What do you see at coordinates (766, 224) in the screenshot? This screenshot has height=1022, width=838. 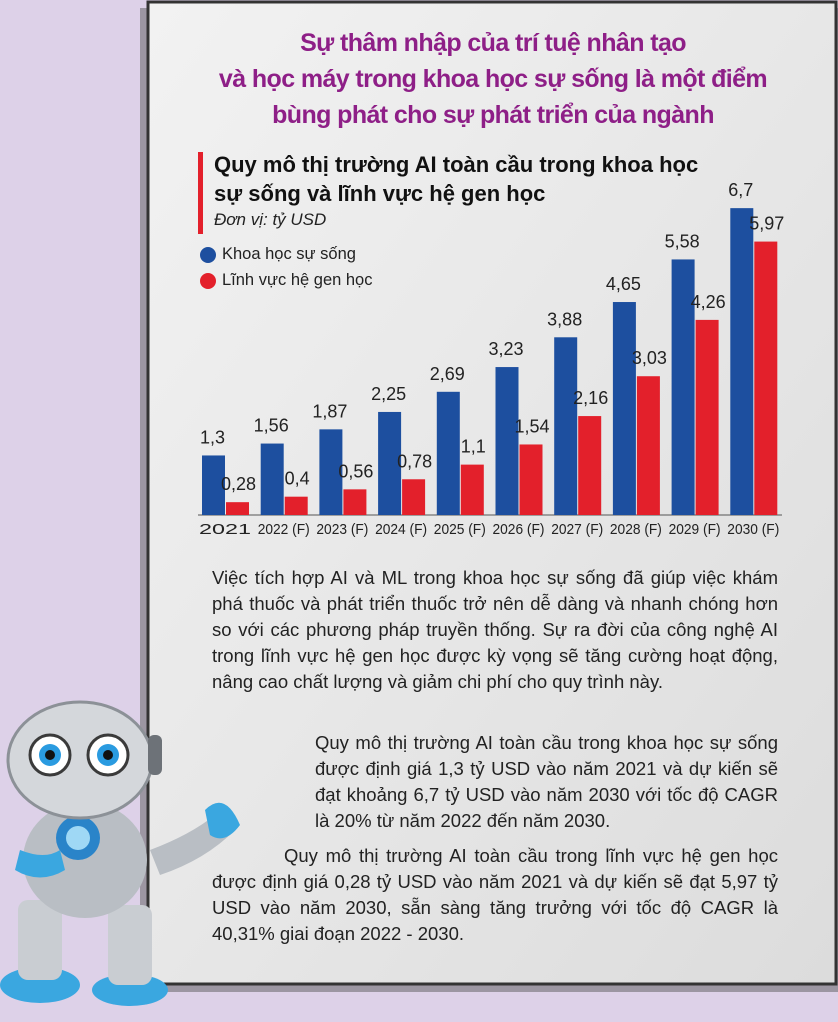 I see `value-label: 5,97` at bounding box center [766, 224].